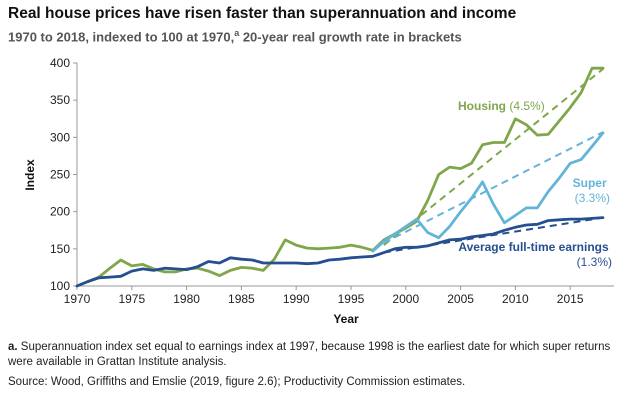  Describe the element at coordinates (405, 299) in the screenshot. I see `x-tick-label: 2000` at that location.